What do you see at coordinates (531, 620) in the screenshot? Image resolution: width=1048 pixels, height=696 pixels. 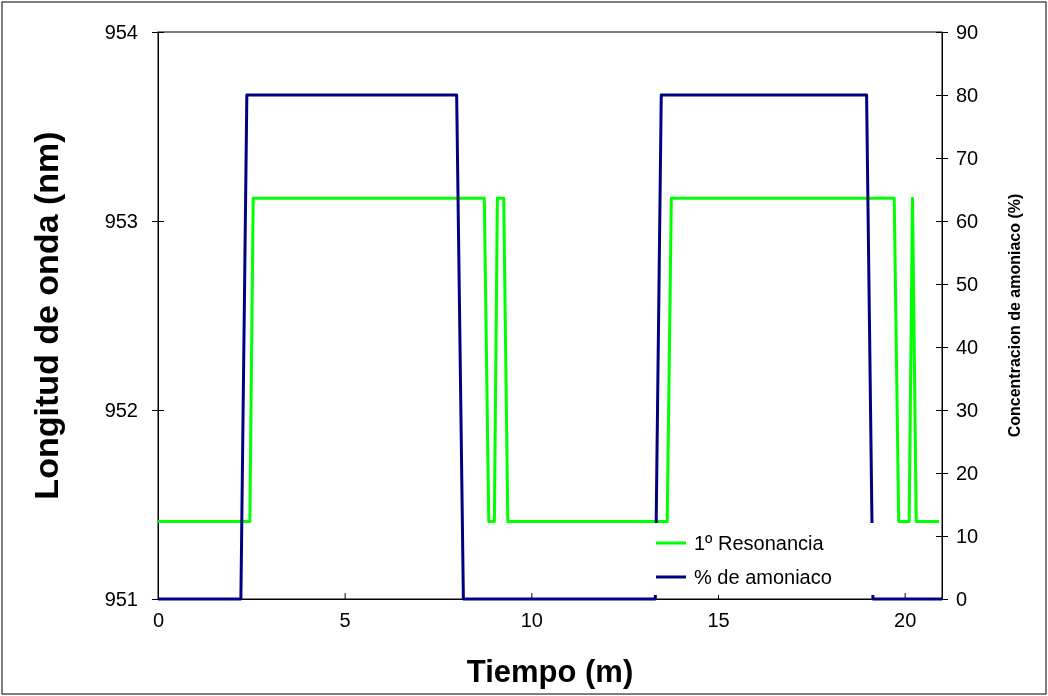 I see `x-tick-label: 10` at bounding box center [531, 620].